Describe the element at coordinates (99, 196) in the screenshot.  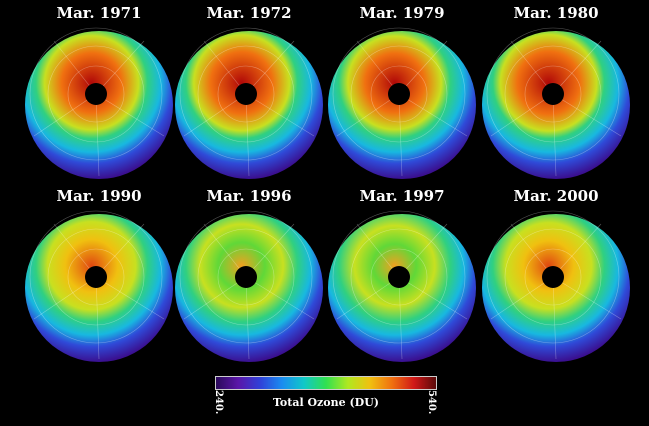
I see `panel-title: Mar. 1990` at that location.